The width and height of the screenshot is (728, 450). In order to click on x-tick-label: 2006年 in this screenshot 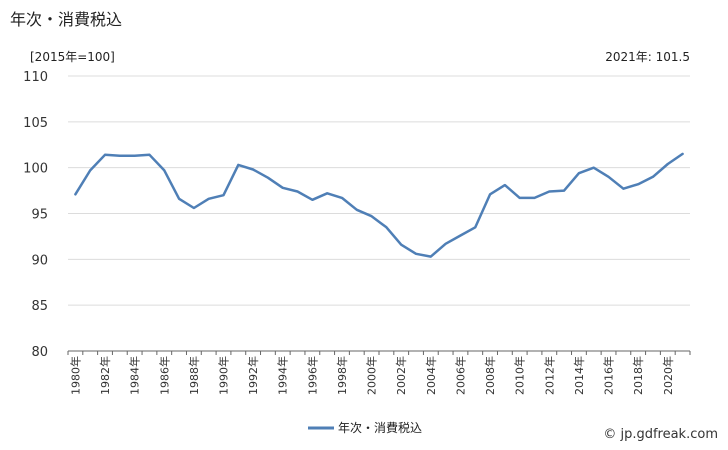, I will do `click(460, 375)`.